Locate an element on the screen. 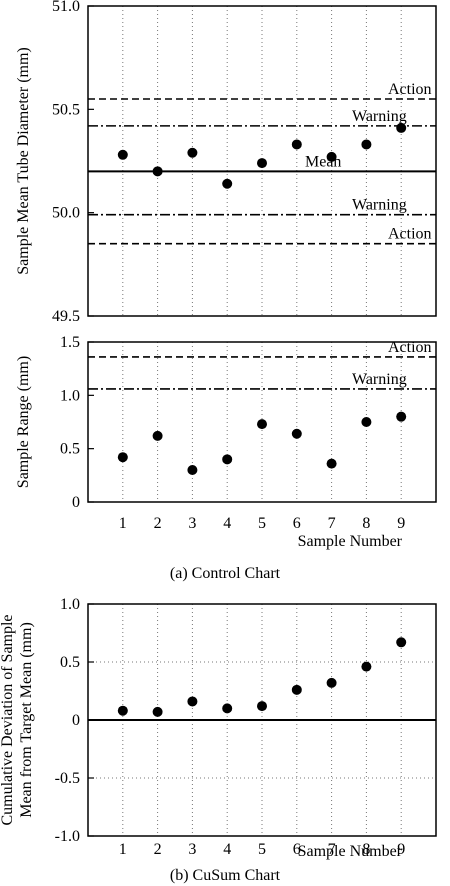 This screenshot has height=886, width=450. y-axis-label-line: Mean from Target Mean (mm) is located at coordinates (26, 720).